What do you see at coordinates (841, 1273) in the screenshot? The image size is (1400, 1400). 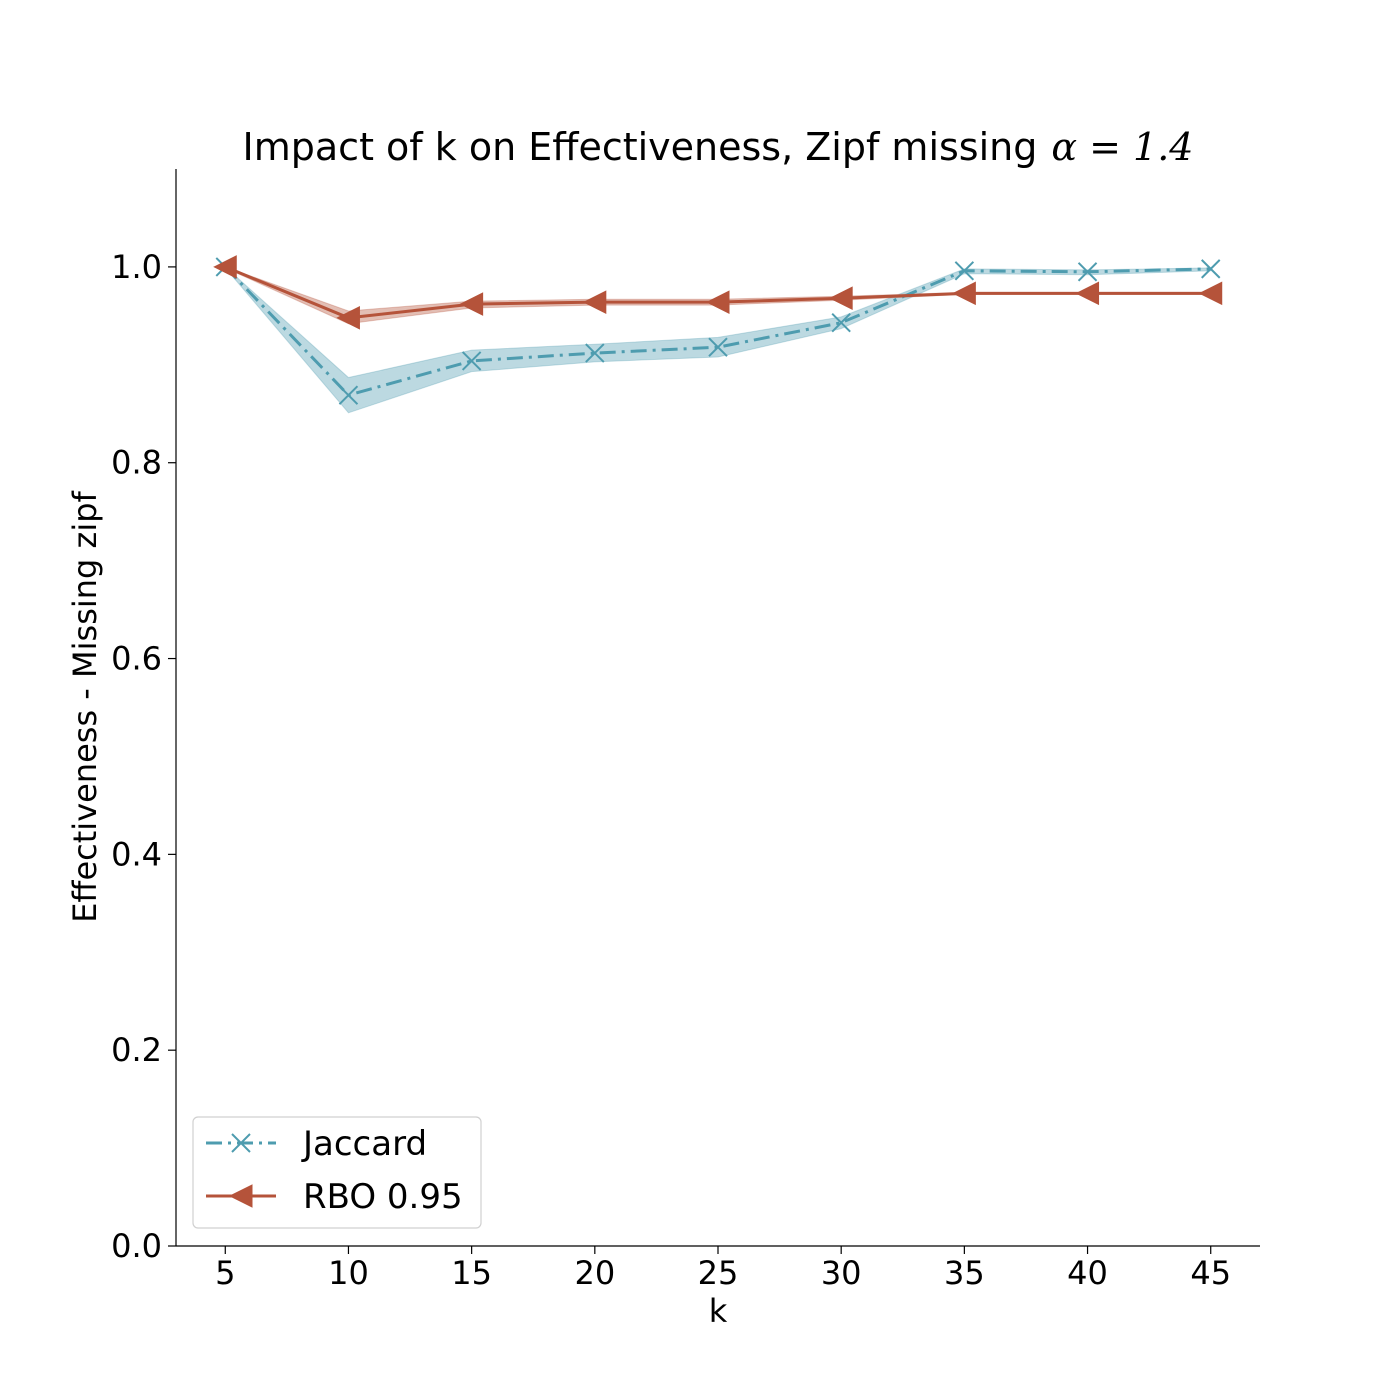 I see `x-tick-label: 30` at bounding box center [841, 1273].